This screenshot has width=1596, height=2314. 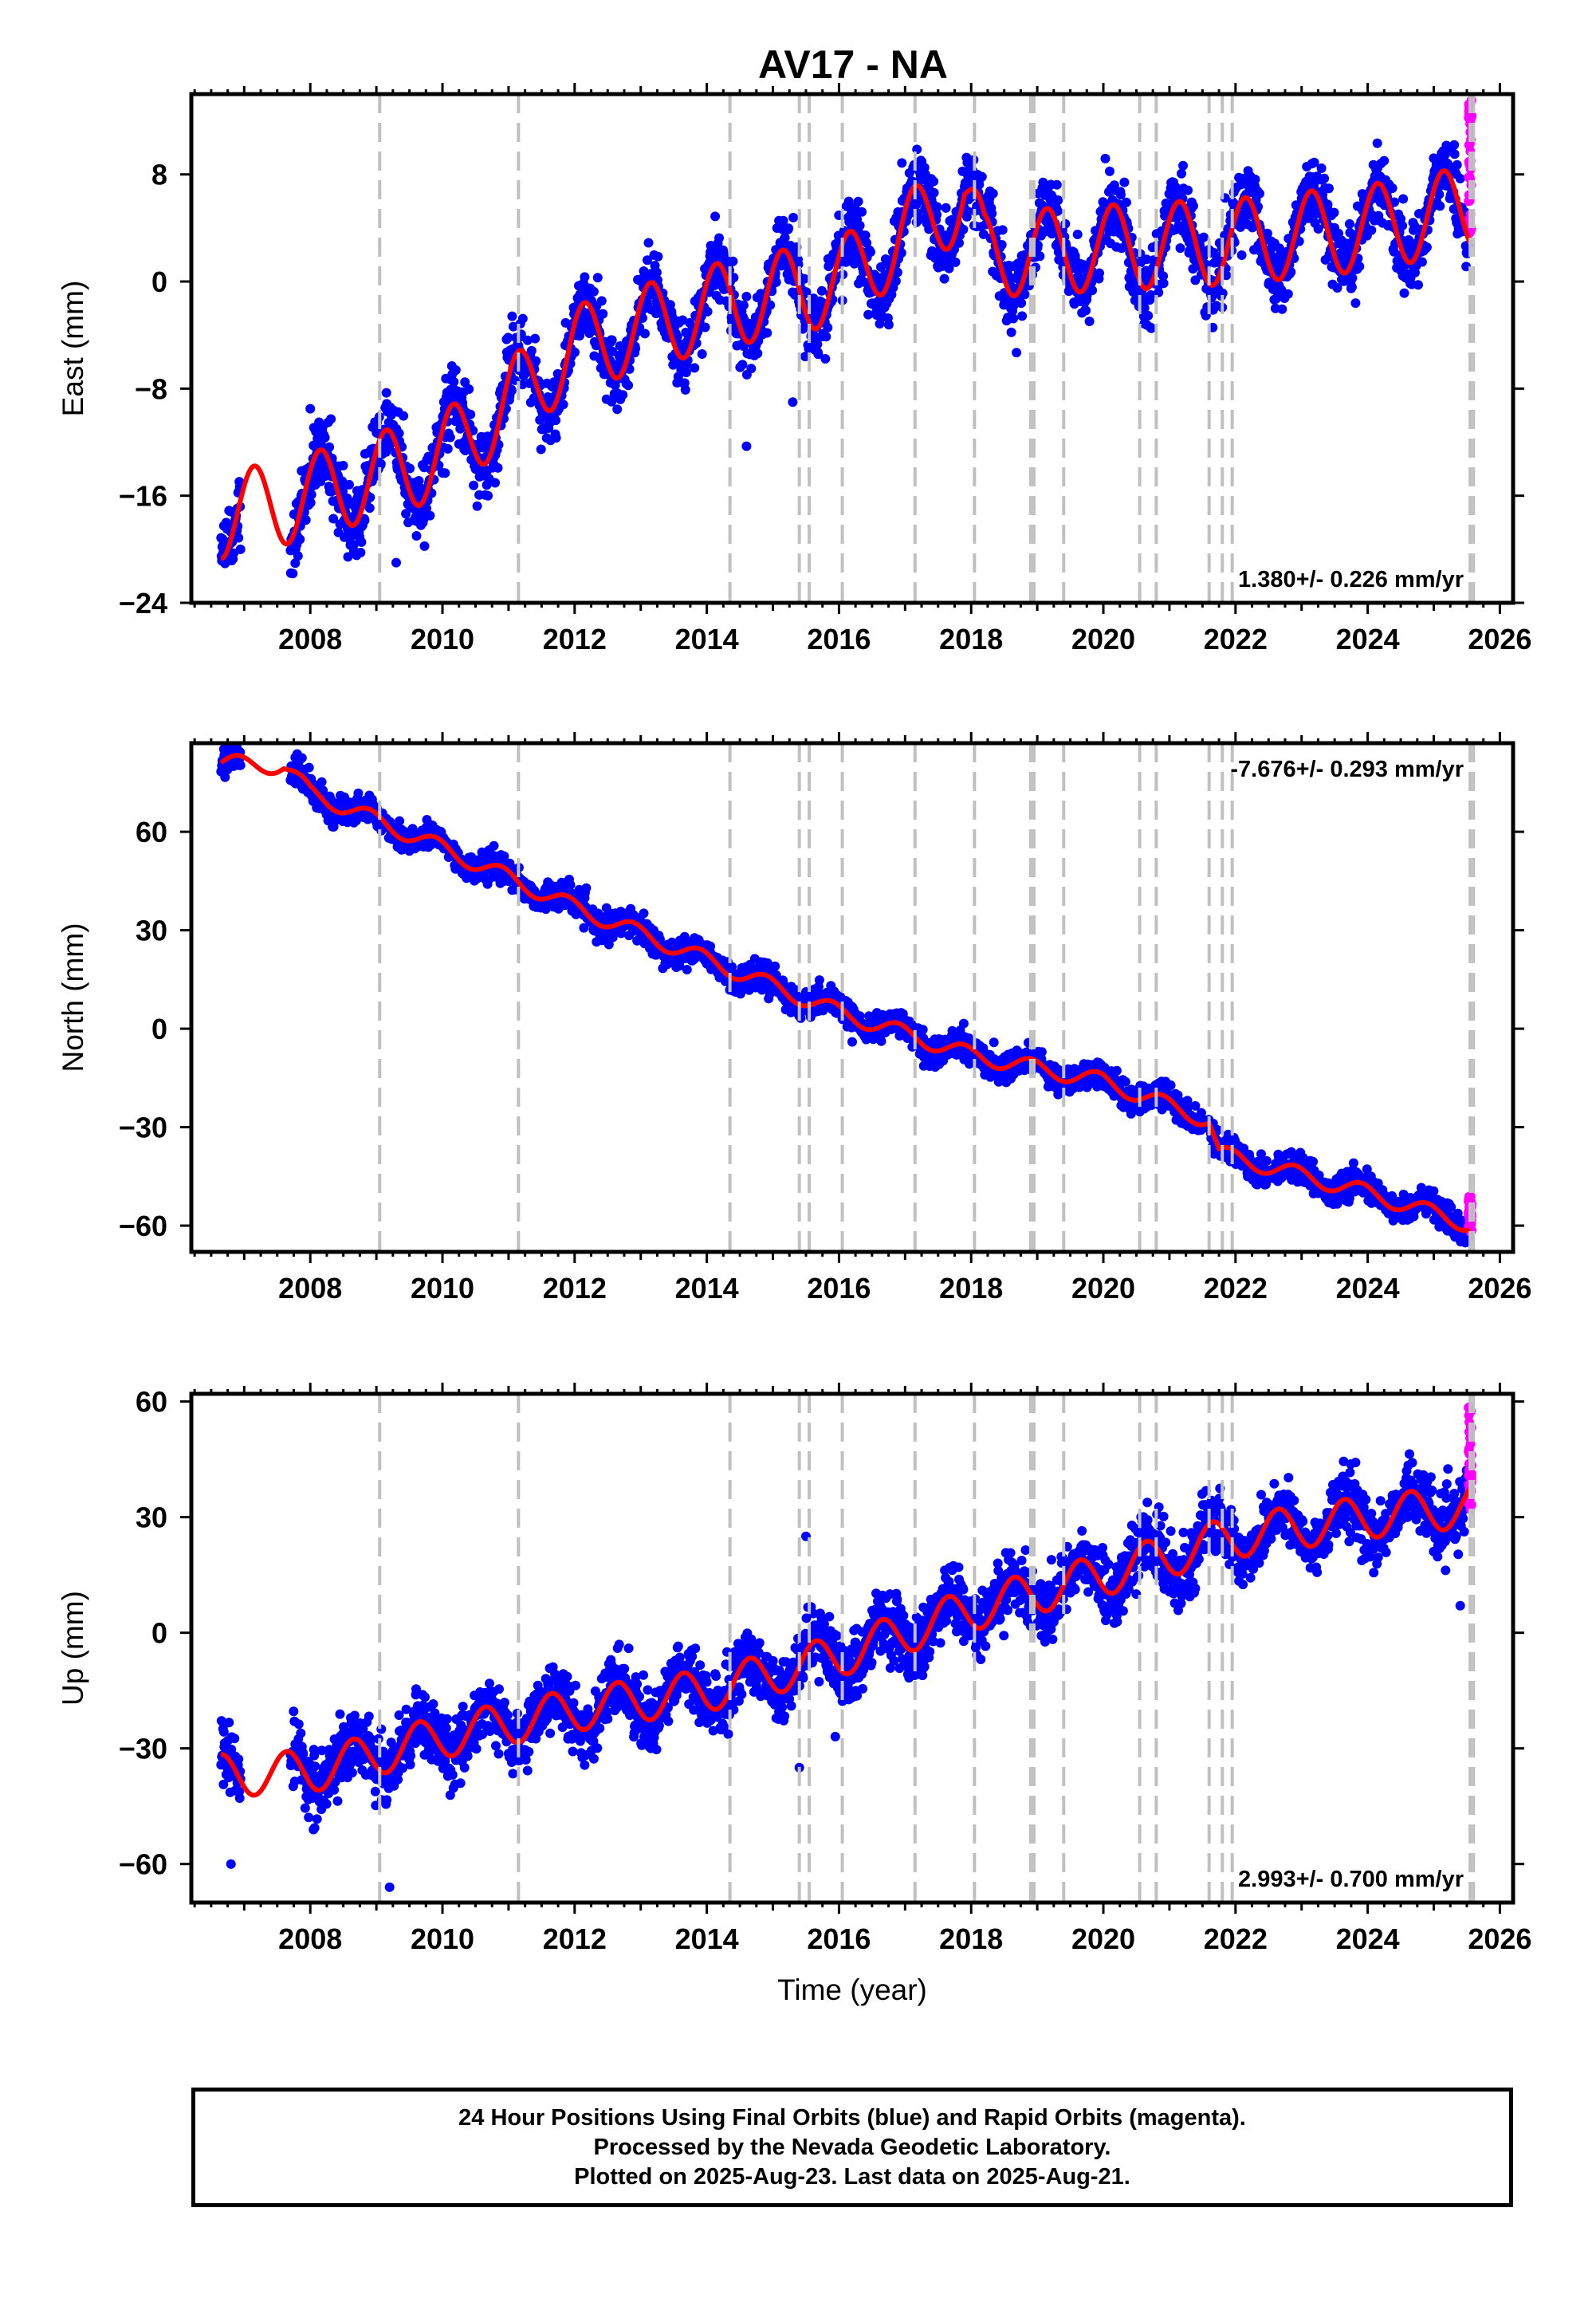 What do you see at coordinates (1499, 639) in the screenshot?
I see `x-tick-label: 2026` at bounding box center [1499, 639].